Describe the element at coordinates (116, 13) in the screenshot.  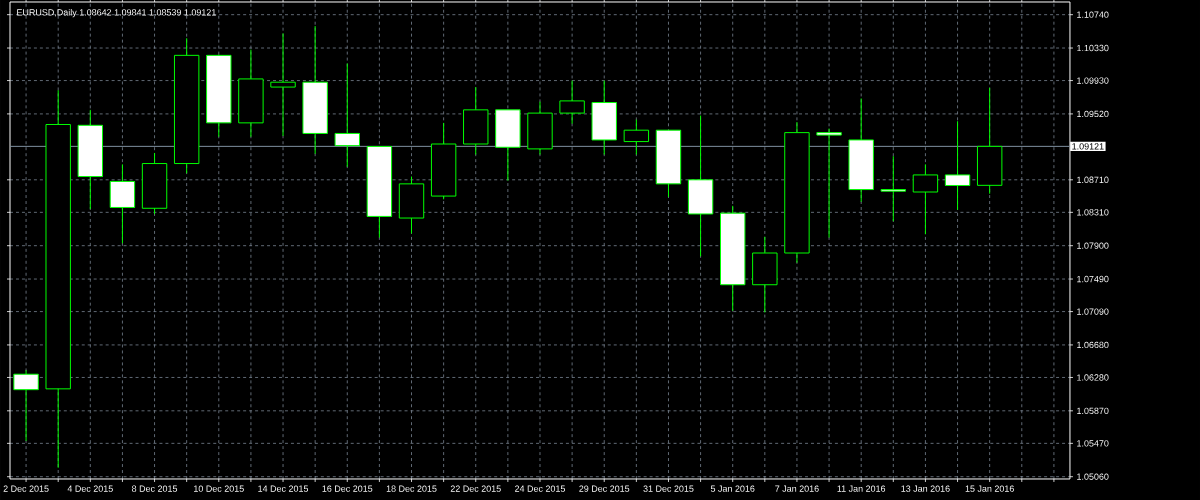
I see `text: EURUSD,Daily 1.08642 1.09841 1.08539 1.09121` at that location.